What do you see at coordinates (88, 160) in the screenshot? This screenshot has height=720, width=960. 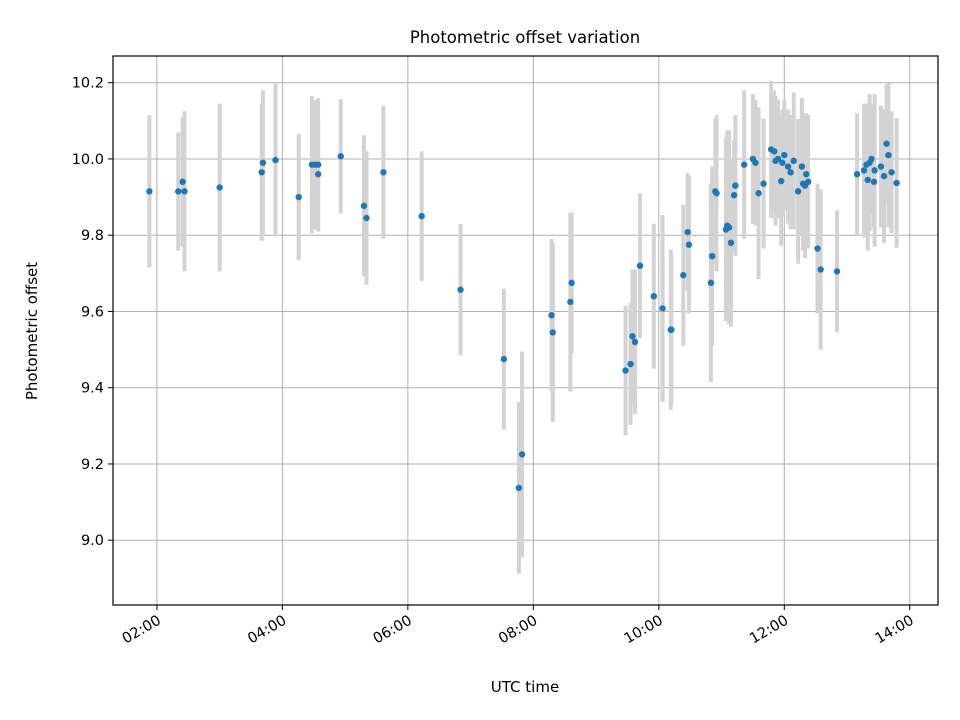 I see `y-tick-label: 10.0` at bounding box center [88, 160].